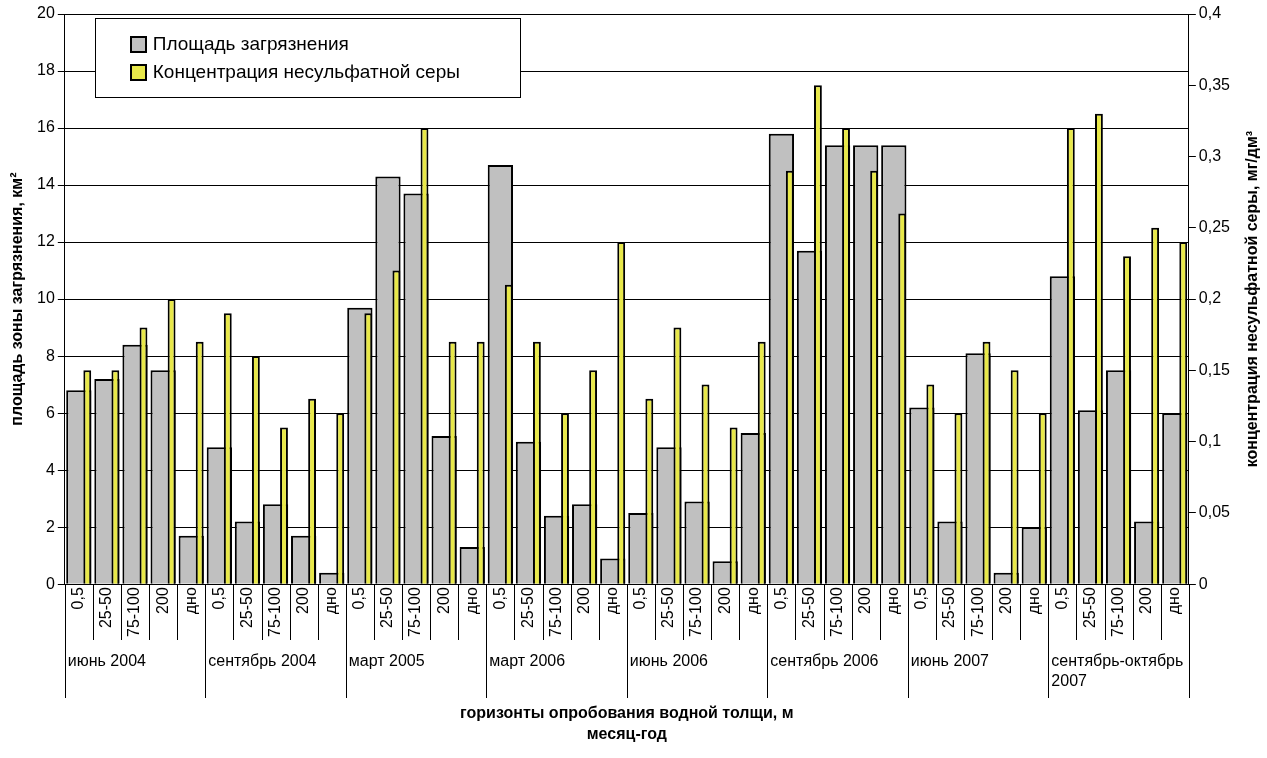 The width and height of the screenshot is (1267, 758). I want to click on x-axis-title: горизонты опробования водной толщи, м месяц-год, so click(627, 723).